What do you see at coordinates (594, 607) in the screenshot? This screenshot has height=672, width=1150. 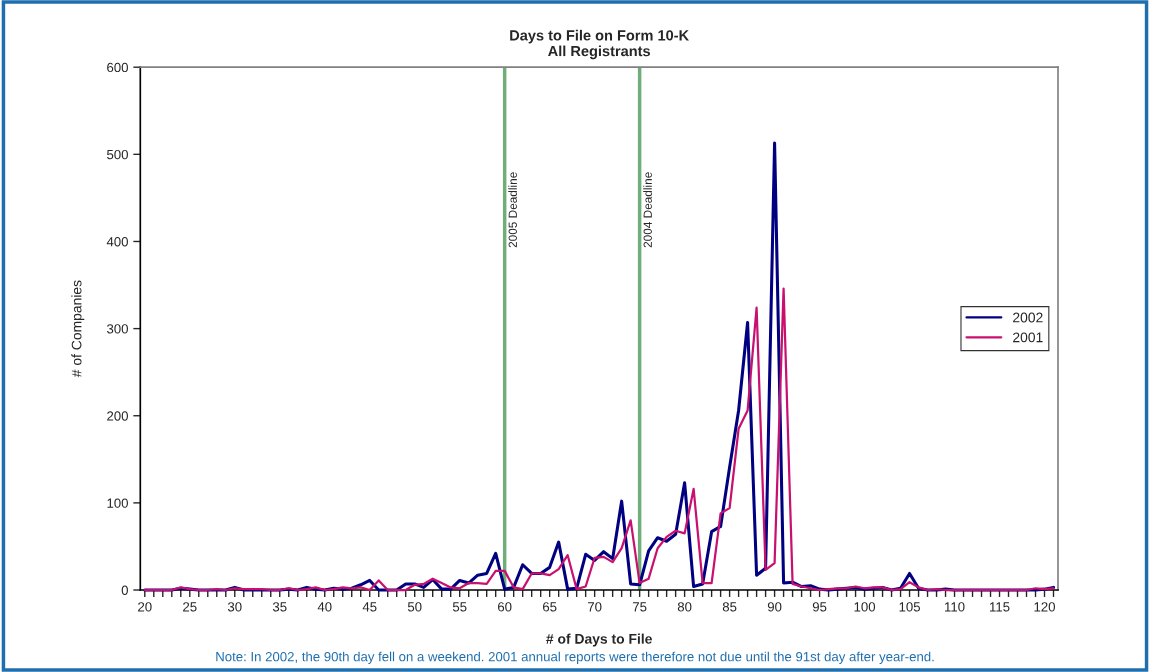 I see `x-tick-label: 70` at bounding box center [594, 607].